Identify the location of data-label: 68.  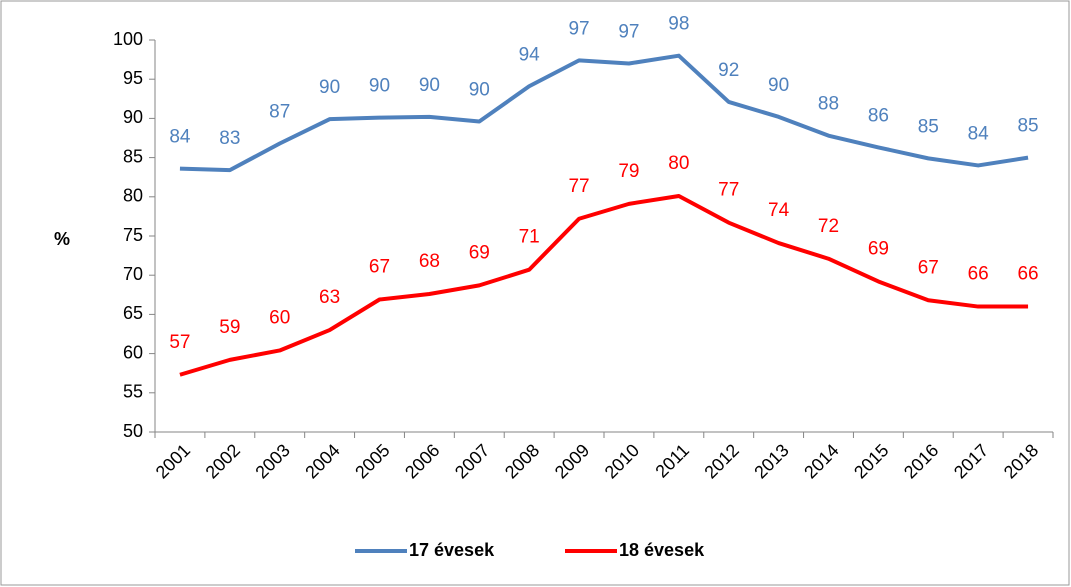
(429, 261).